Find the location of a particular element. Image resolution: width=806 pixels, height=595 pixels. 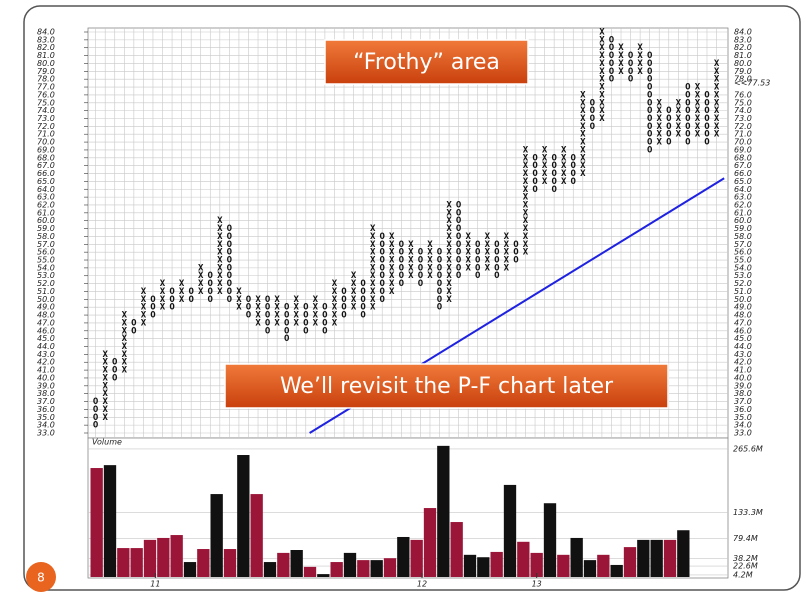

y2-tick-label: 36.0 is located at coordinates (743, 409).